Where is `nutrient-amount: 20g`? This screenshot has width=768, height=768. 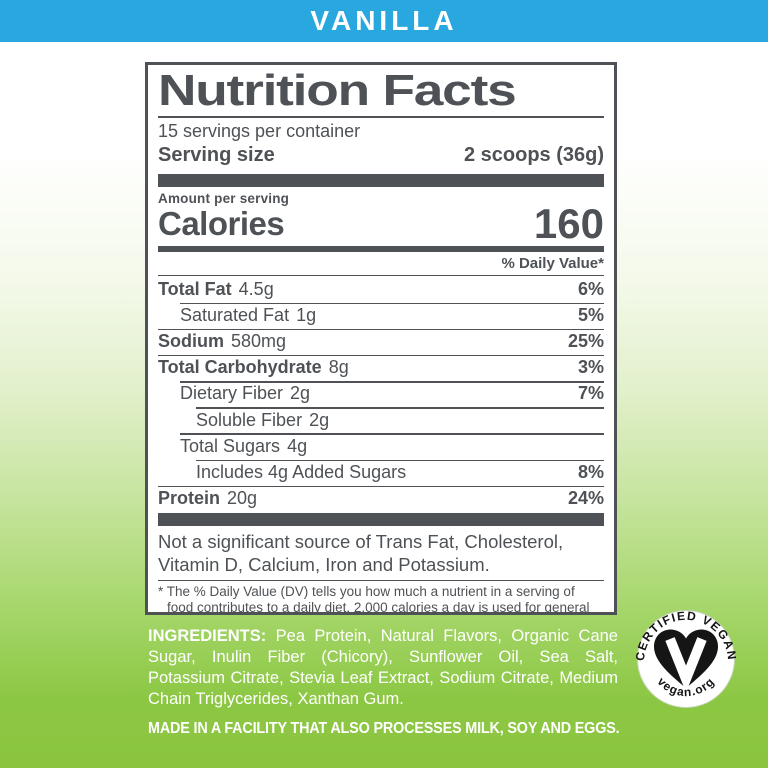 nutrient-amount: 20g is located at coordinates (242, 498).